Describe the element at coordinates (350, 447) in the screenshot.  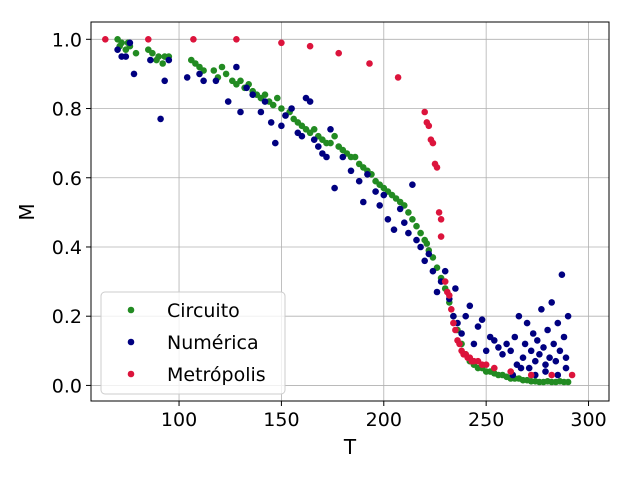
I see `x-axis-label: T` at that location.